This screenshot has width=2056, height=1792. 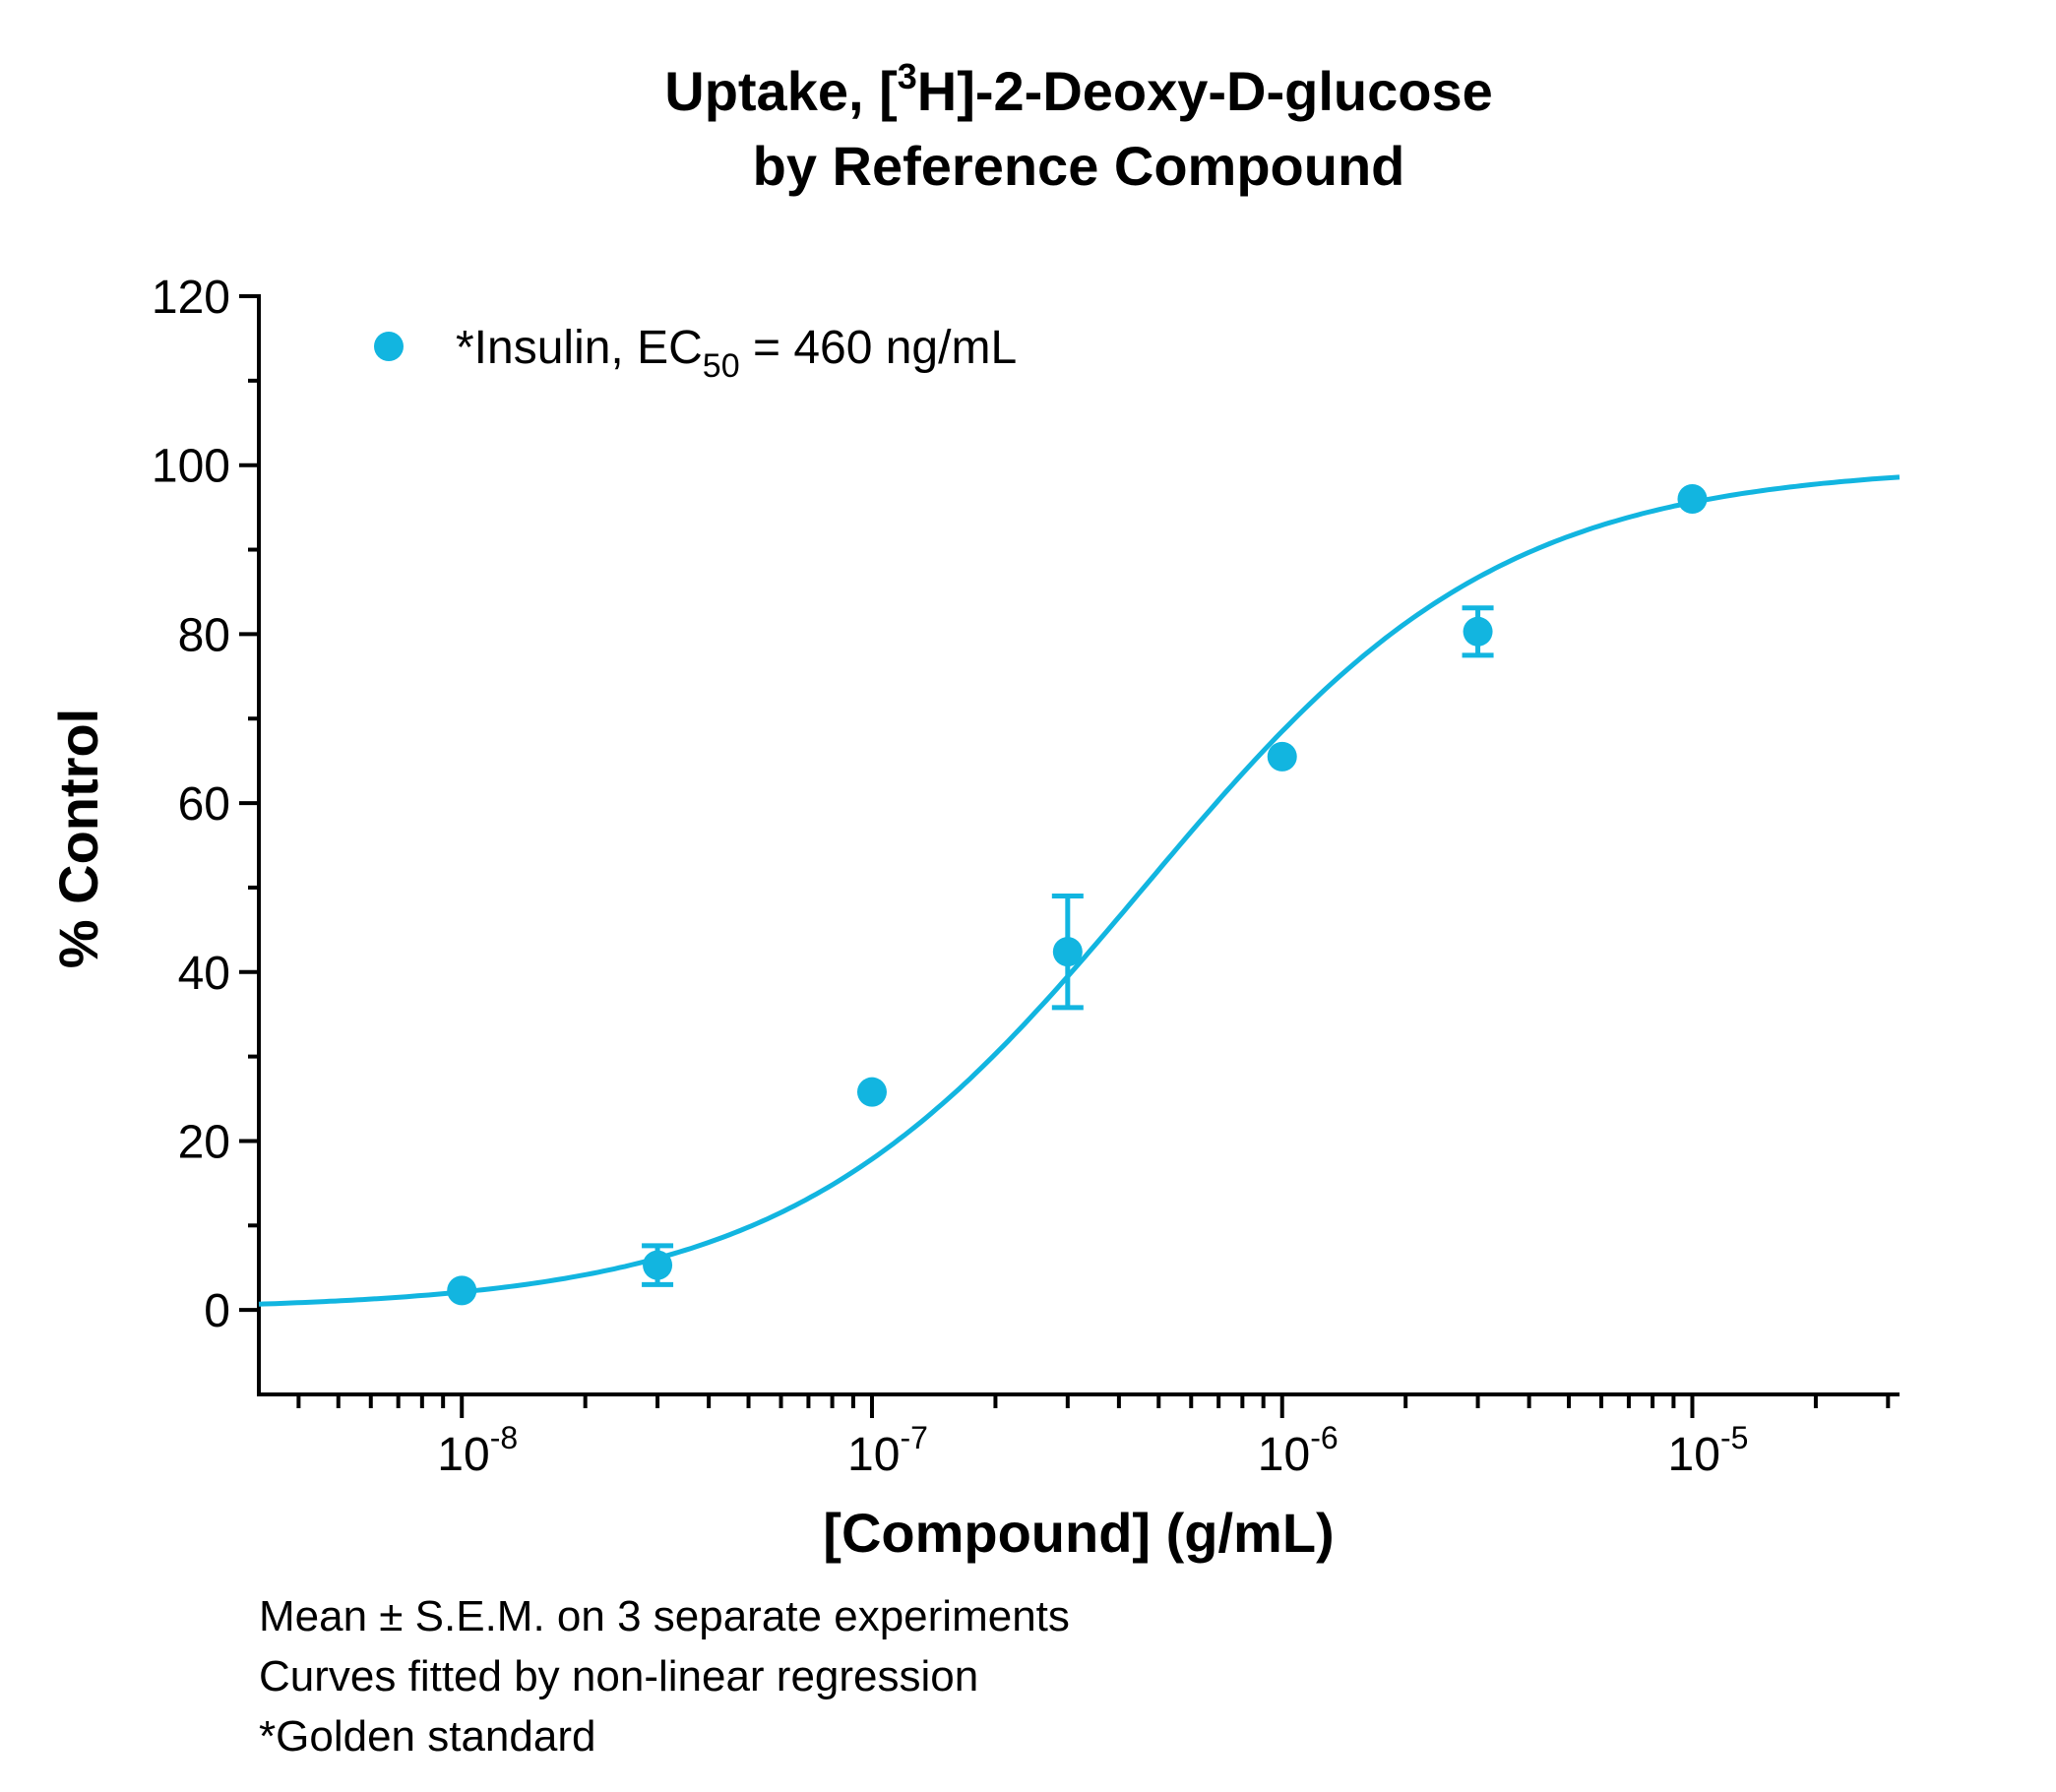 I want to click on chart-title-superscript: 3, so click(x=907, y=76).